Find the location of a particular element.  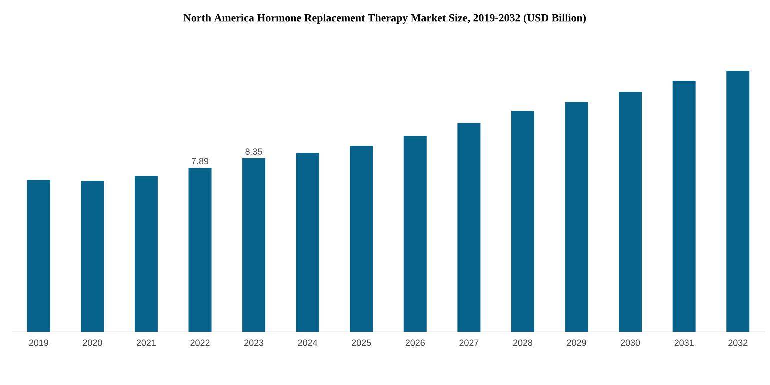

data-label: 7.89 is located at coordinates (200, 161).